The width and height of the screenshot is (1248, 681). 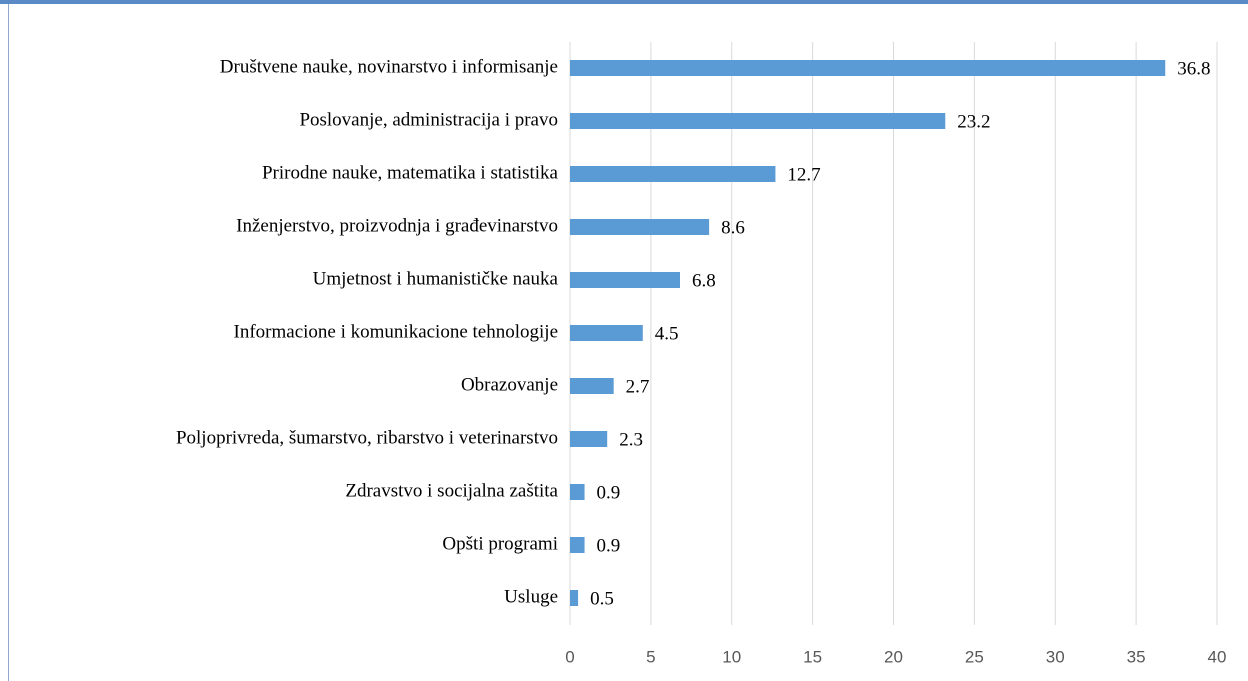 What do you see at coordinates (803, 174) in the screenshot?
I see `data-label: 12.7` at bounding box center [803, 174].